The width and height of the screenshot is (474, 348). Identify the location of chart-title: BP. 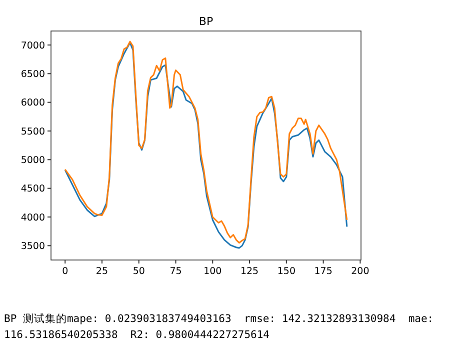
(206, 21).